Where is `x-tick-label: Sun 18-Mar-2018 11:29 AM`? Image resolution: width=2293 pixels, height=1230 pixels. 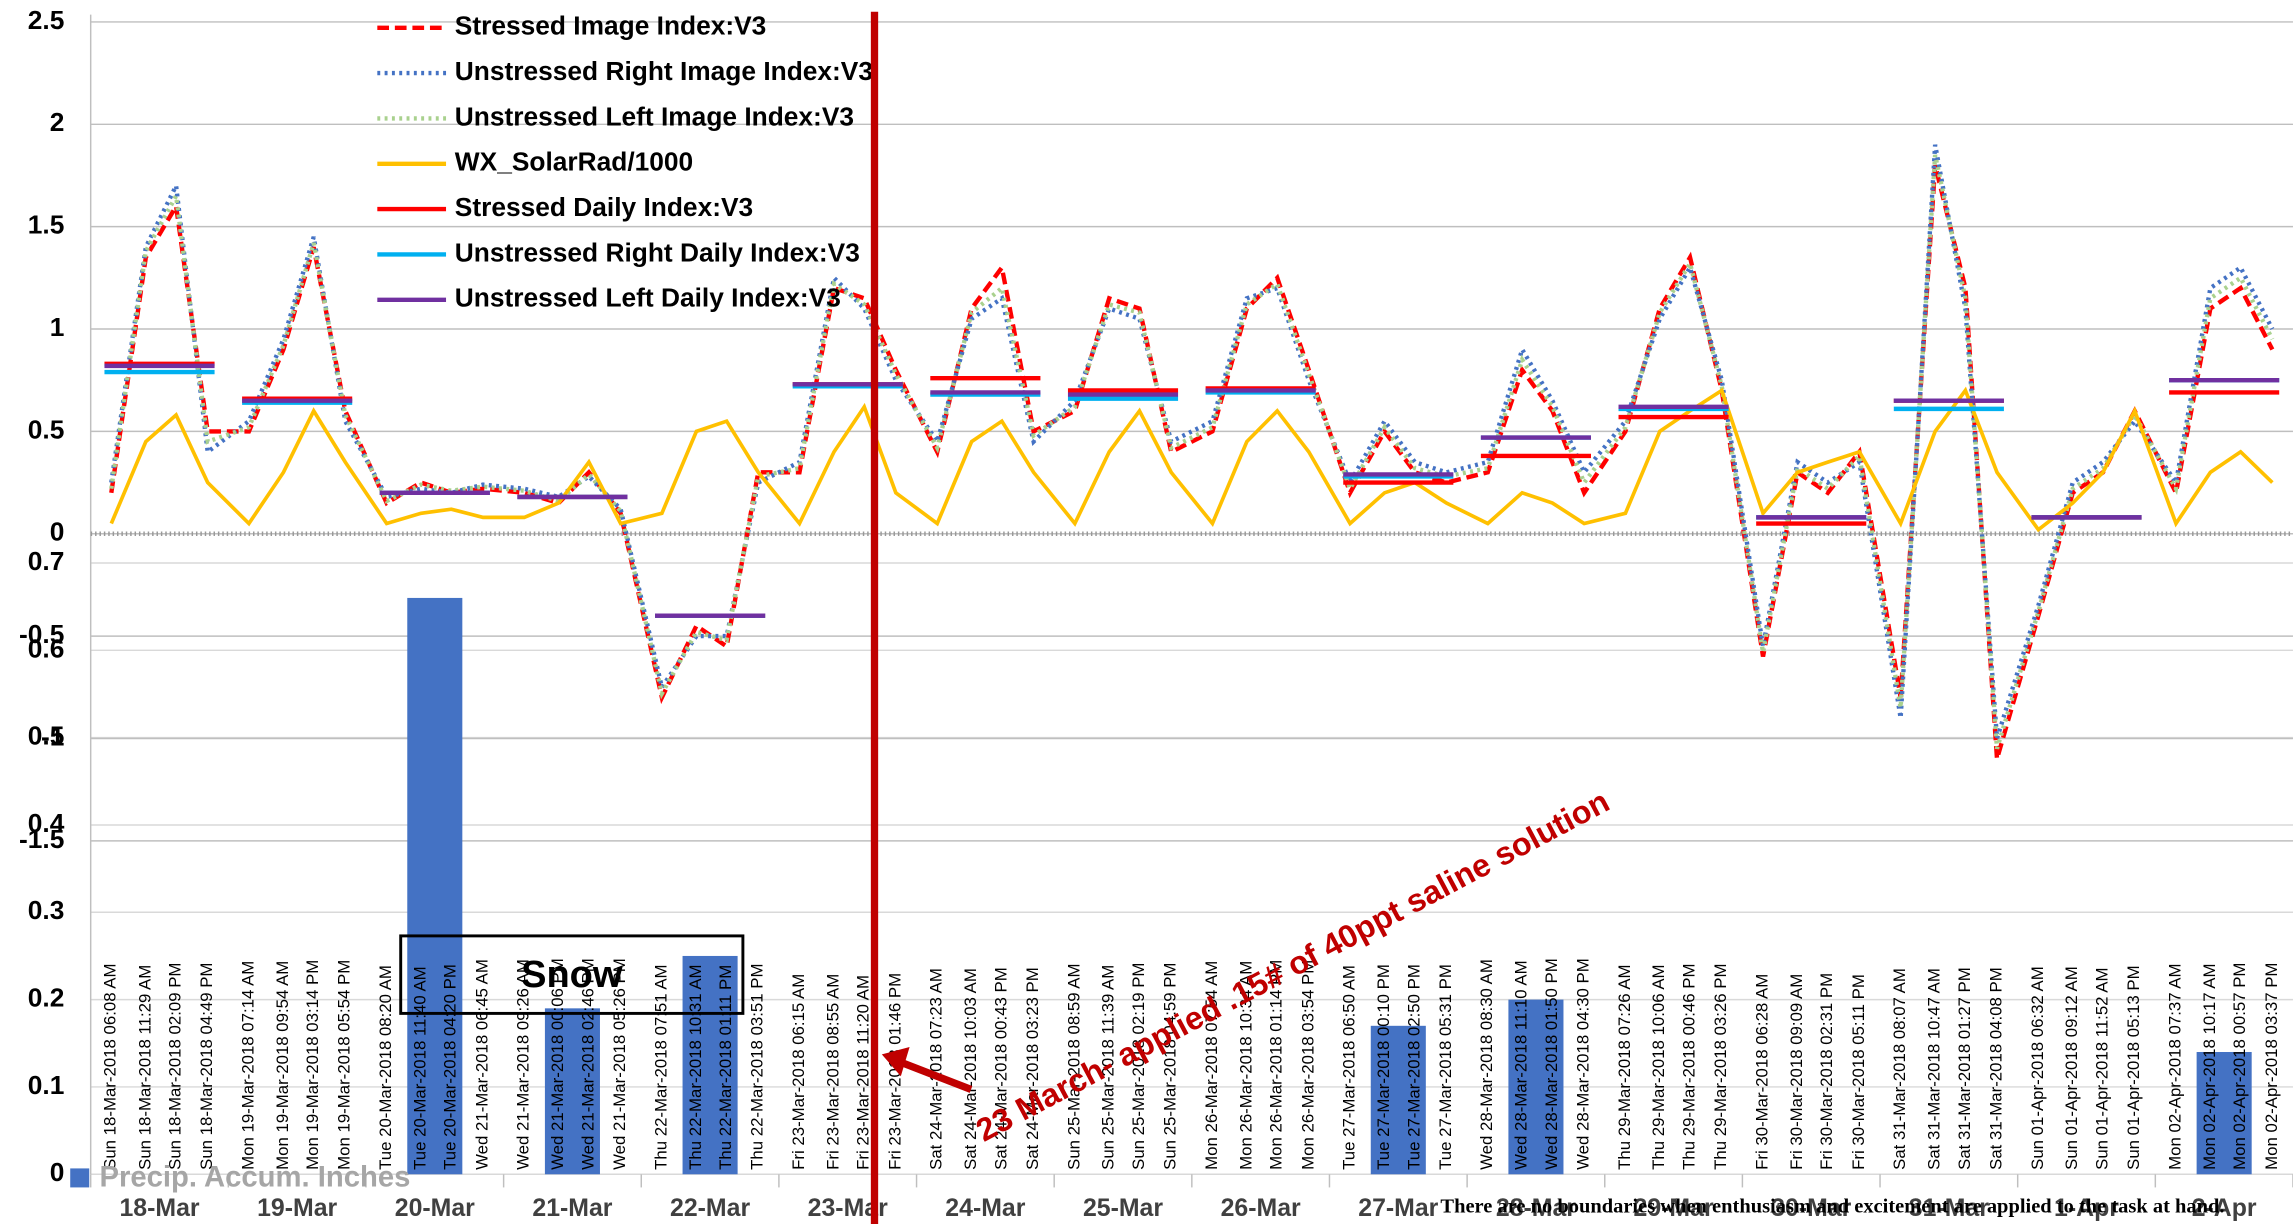 x-tick-label: Sun 18-Mar-2018 11:29 AM is located at coordinates (144, 1067).